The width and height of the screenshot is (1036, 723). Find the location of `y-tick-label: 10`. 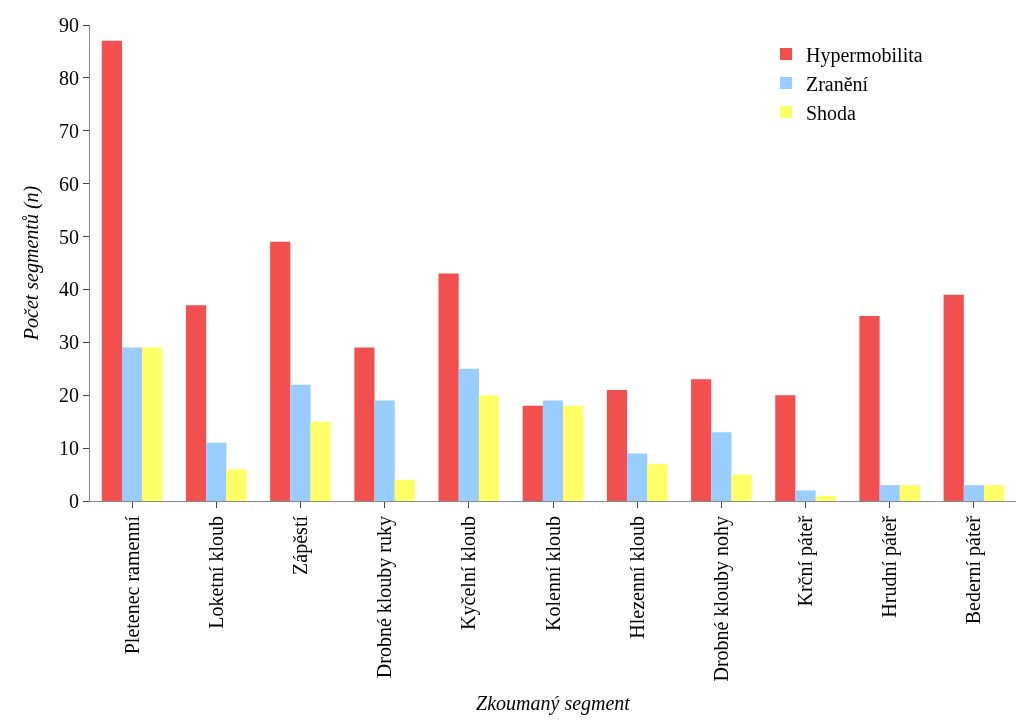

y-tick-label: 10 is located at coordinates (69, 448).